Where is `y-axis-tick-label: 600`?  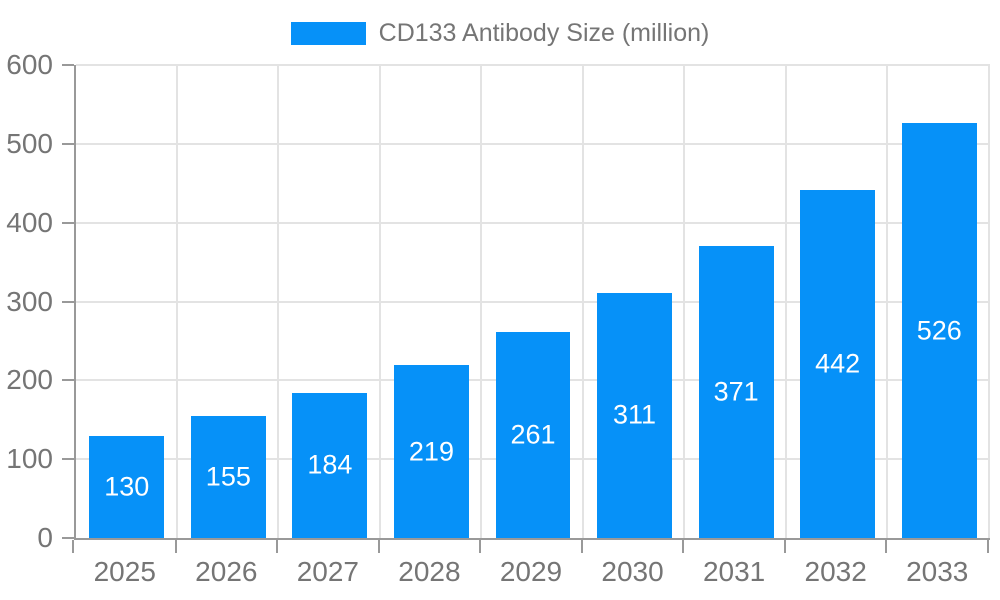
y-axis-tick-label: 600 is located at coordinates (29, 64).